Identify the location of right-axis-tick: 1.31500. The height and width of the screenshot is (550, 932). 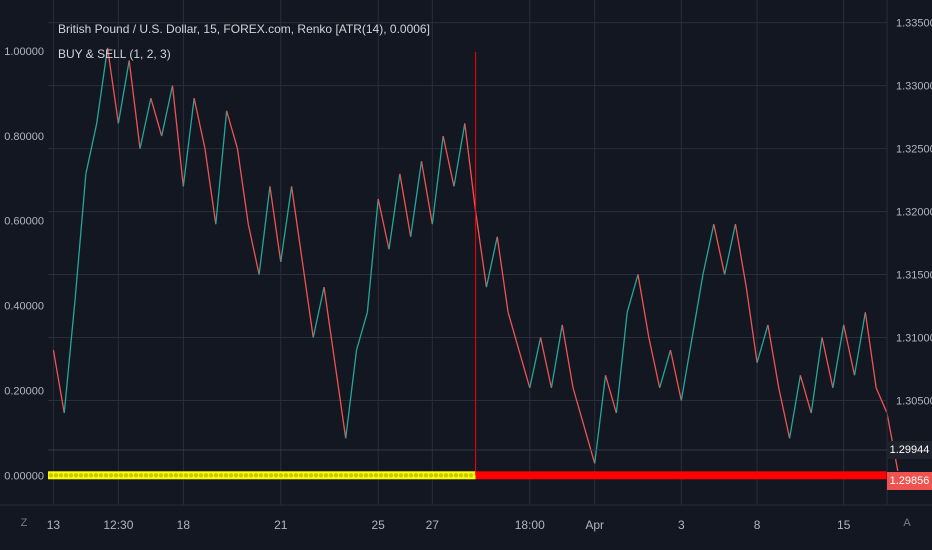
(914, 276).